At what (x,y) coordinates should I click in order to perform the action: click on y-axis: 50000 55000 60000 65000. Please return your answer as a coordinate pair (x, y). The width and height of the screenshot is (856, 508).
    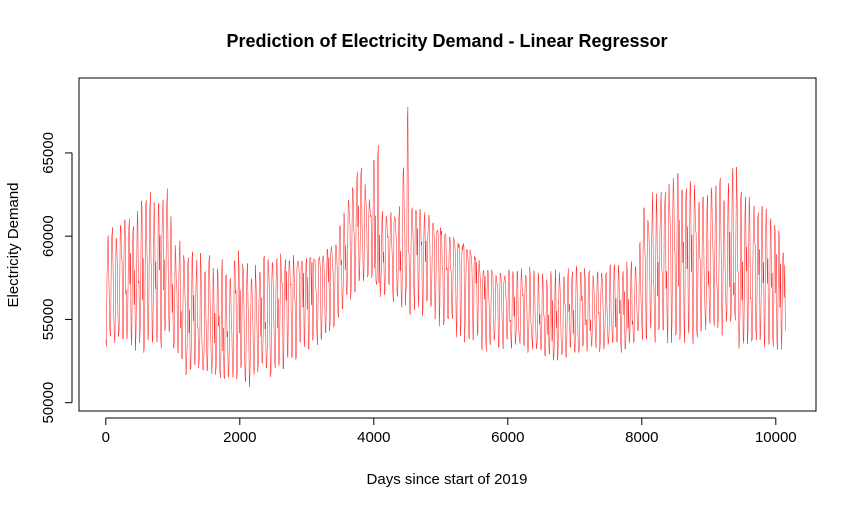
    Looking at the image, I should click on (56, 278).